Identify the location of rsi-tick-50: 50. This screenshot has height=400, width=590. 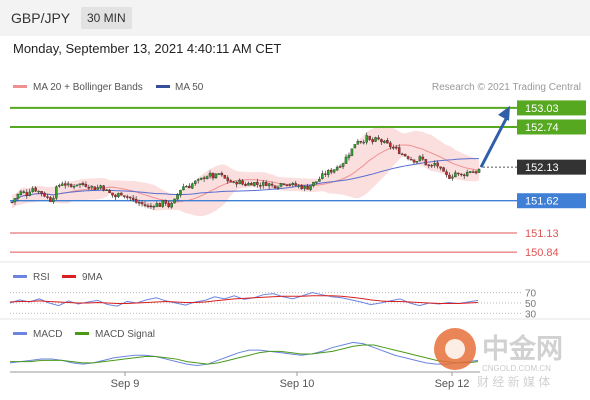
(531, 304).